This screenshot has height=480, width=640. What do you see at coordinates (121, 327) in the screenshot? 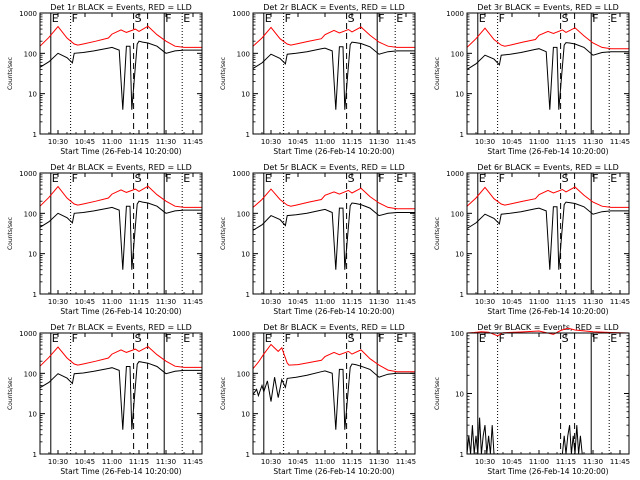
I see `panel-title: Det 7r BLACK = Events, RED = LLD` at bounding box center [121, 327].